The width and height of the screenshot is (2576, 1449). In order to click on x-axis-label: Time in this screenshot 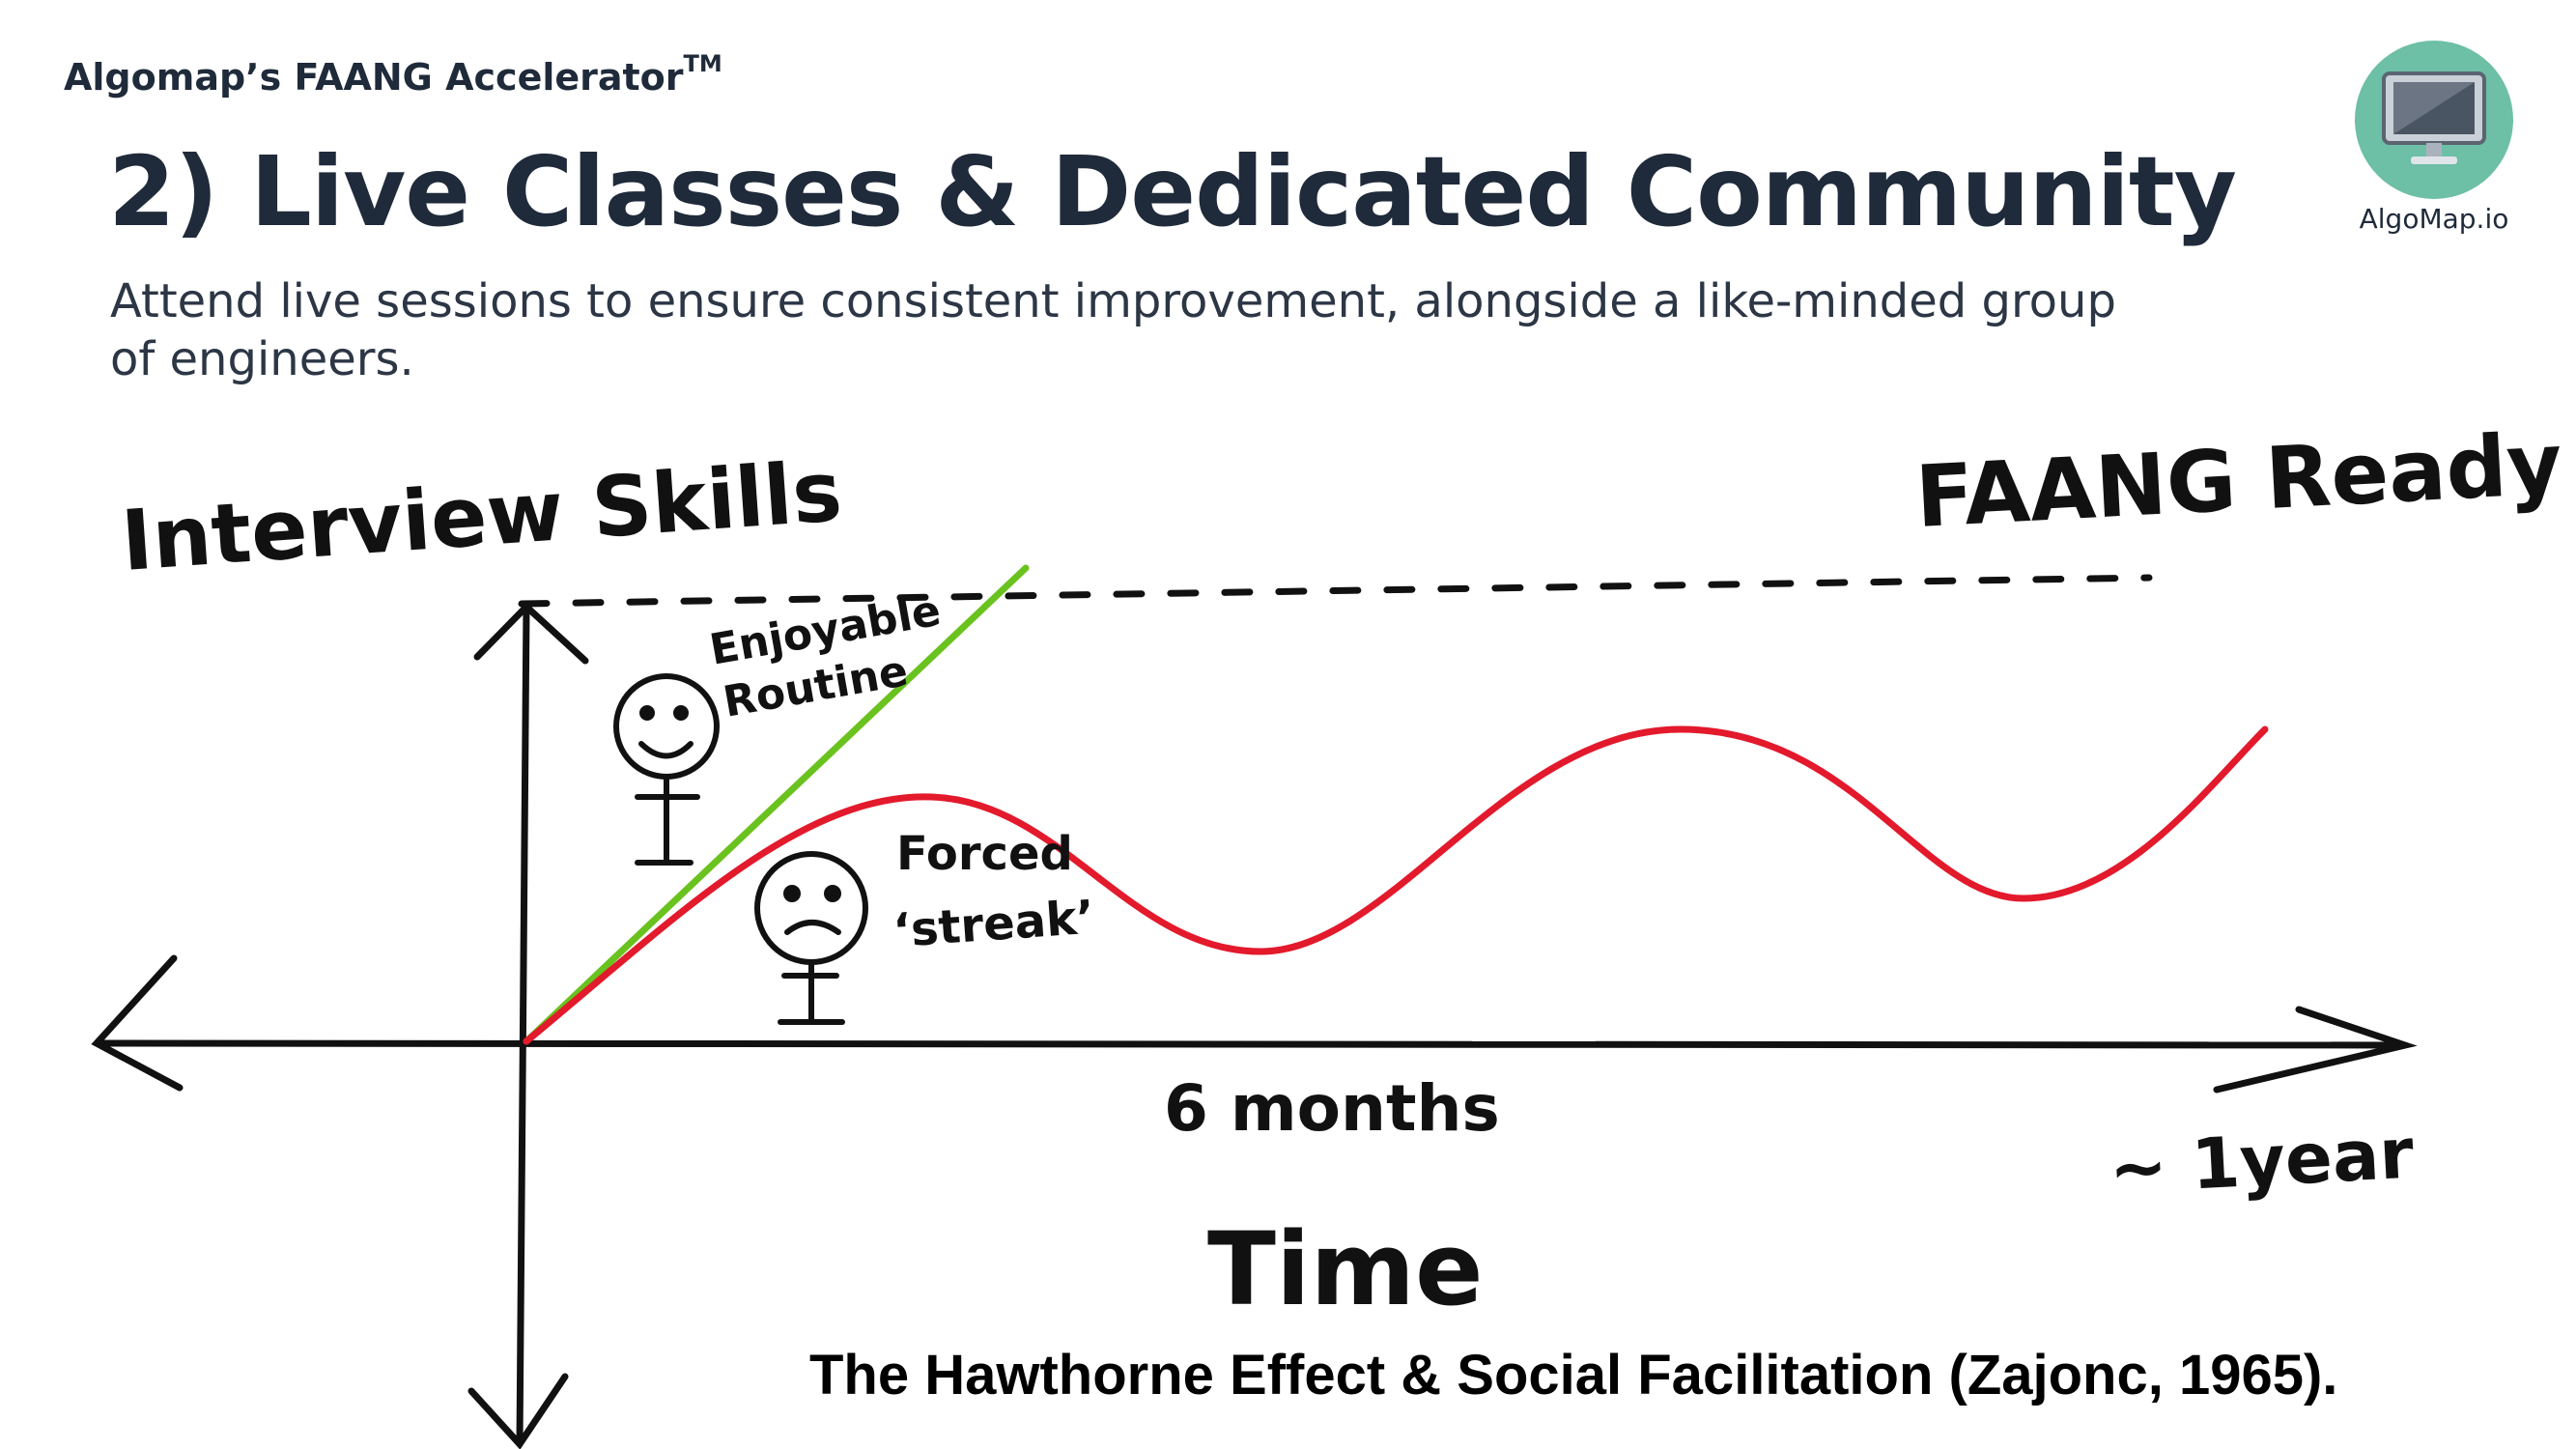, I will do `click(1345, 1269)`.